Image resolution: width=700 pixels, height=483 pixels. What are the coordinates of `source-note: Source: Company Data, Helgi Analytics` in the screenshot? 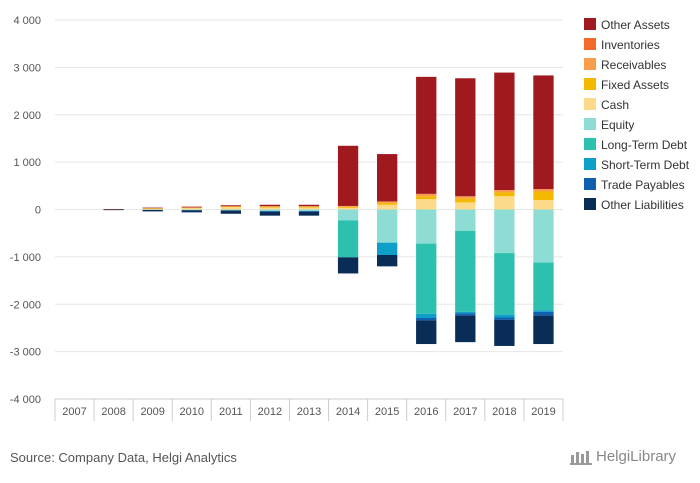 It's located at (123, 457).